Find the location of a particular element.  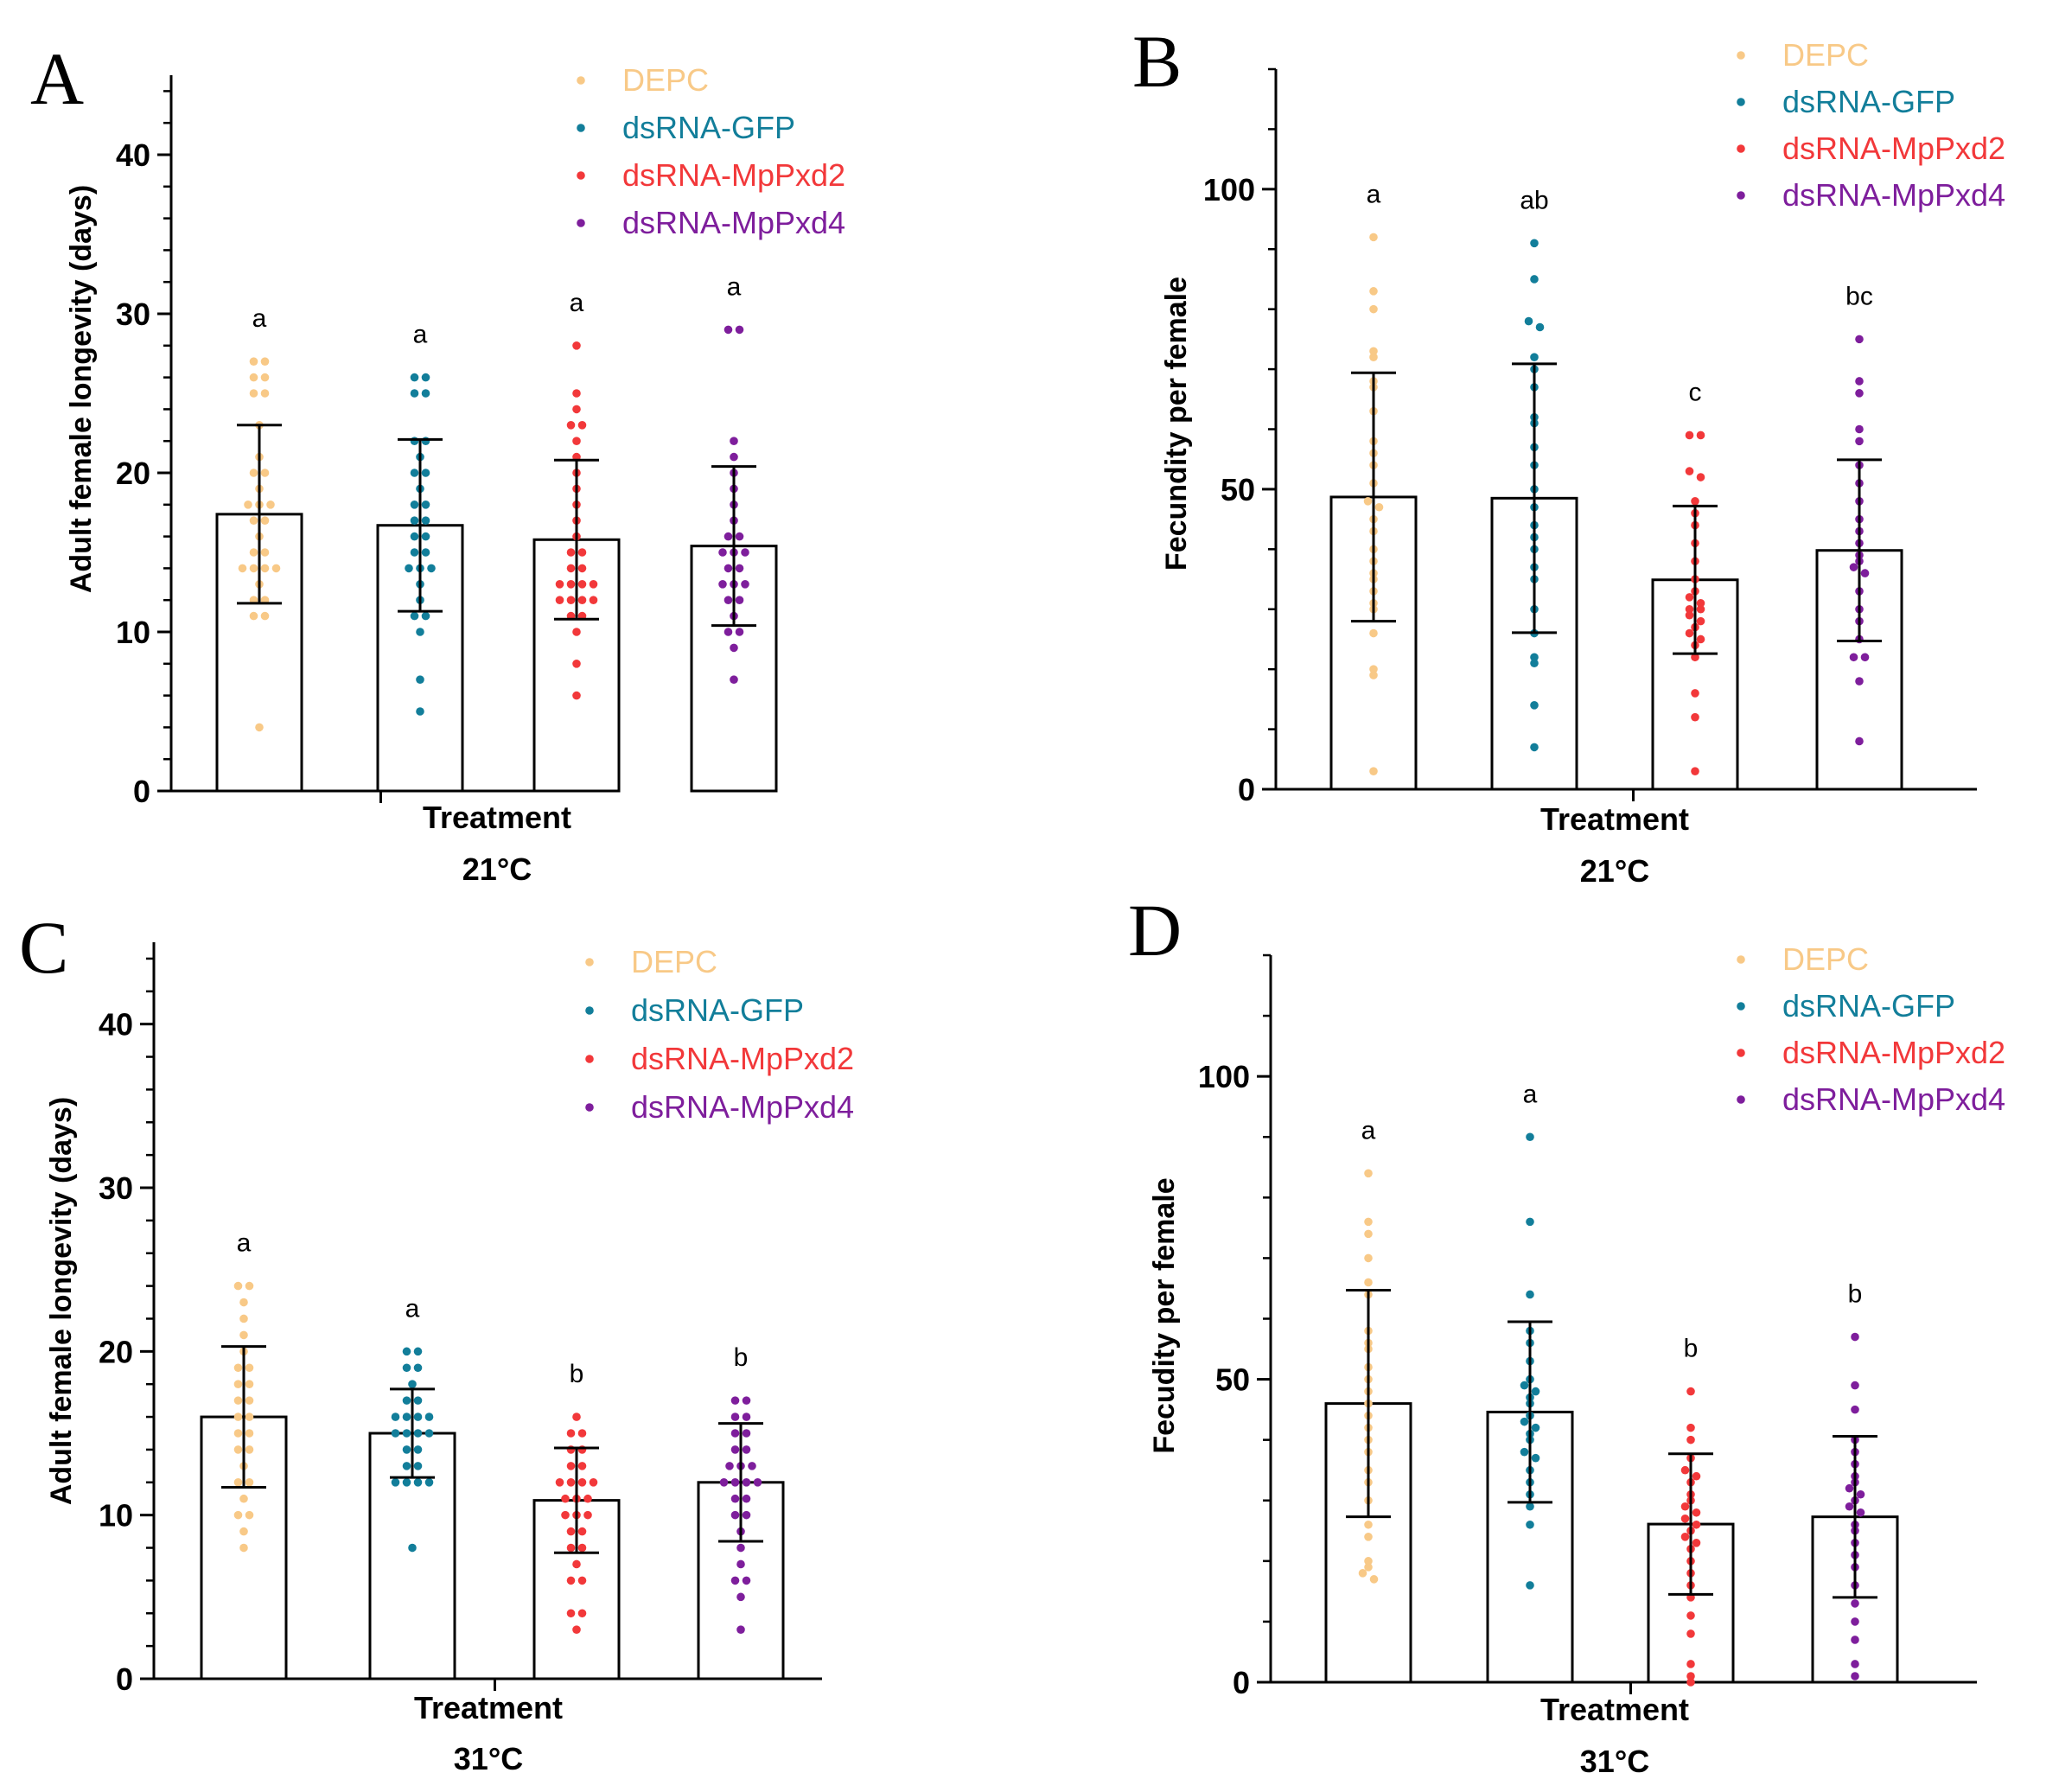

legend-label: DEPC is located at coordinates (1826, 55).